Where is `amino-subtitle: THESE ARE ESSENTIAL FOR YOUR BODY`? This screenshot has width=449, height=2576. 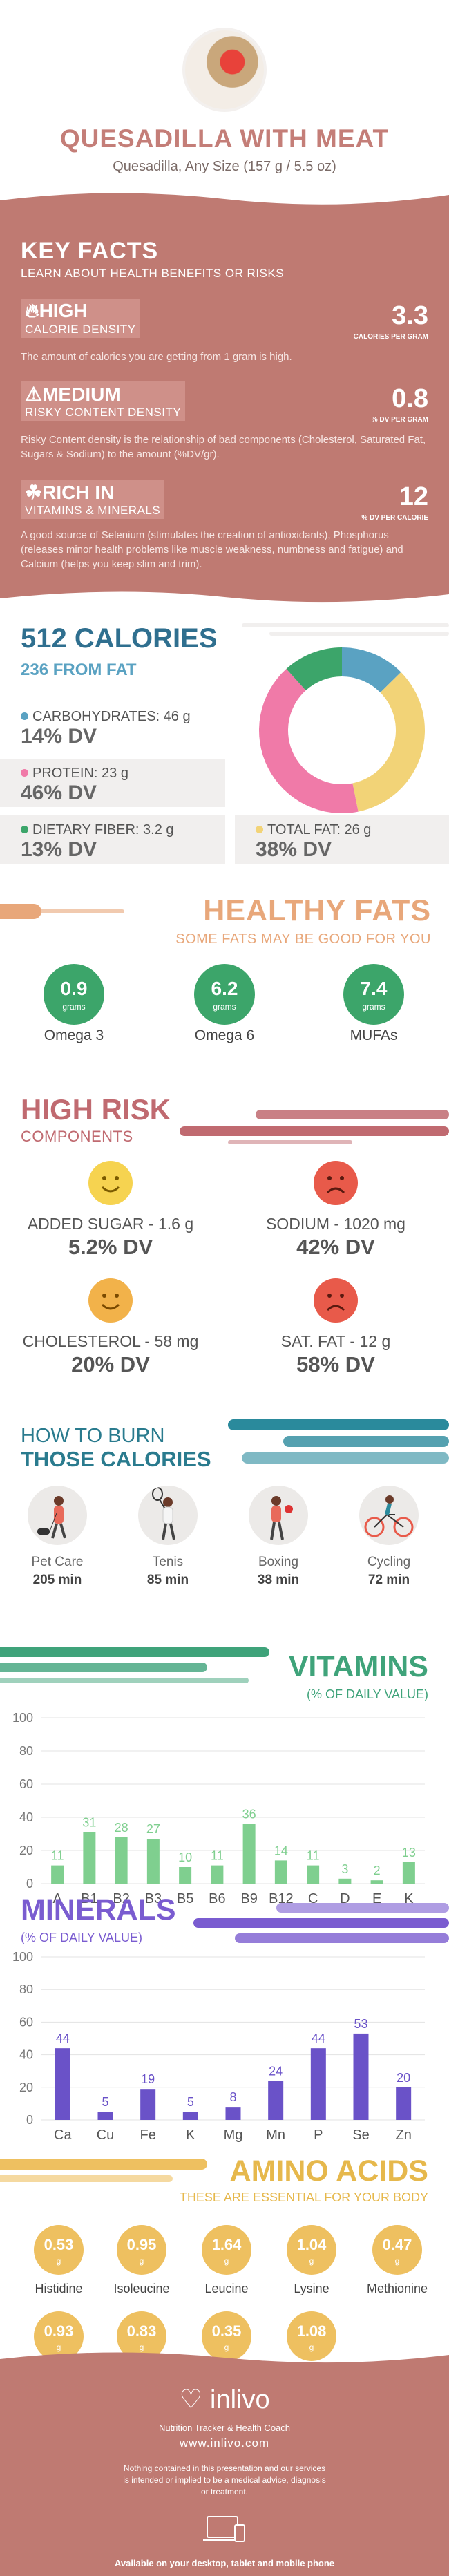
amino-subtitle: THESE ARE ESSENTIAL FOR YOUR BODY is located at coordinates (303, 2197).